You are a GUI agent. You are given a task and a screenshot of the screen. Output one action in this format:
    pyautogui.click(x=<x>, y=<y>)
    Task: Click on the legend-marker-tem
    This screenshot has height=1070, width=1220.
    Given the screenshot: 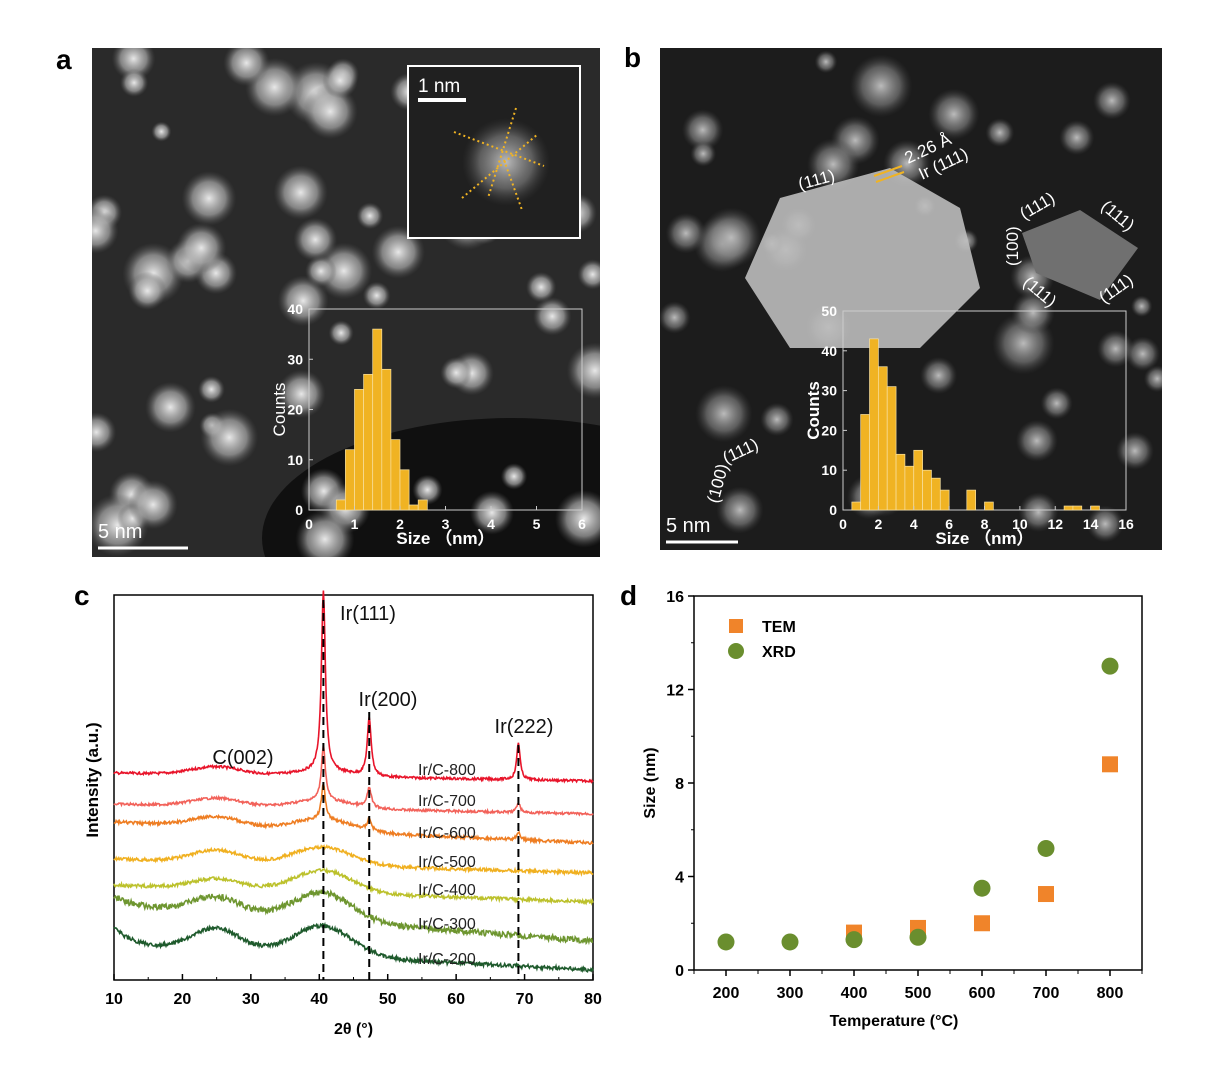 What is the action you would take?
    pyautogui.click(x=736, y=626)
    